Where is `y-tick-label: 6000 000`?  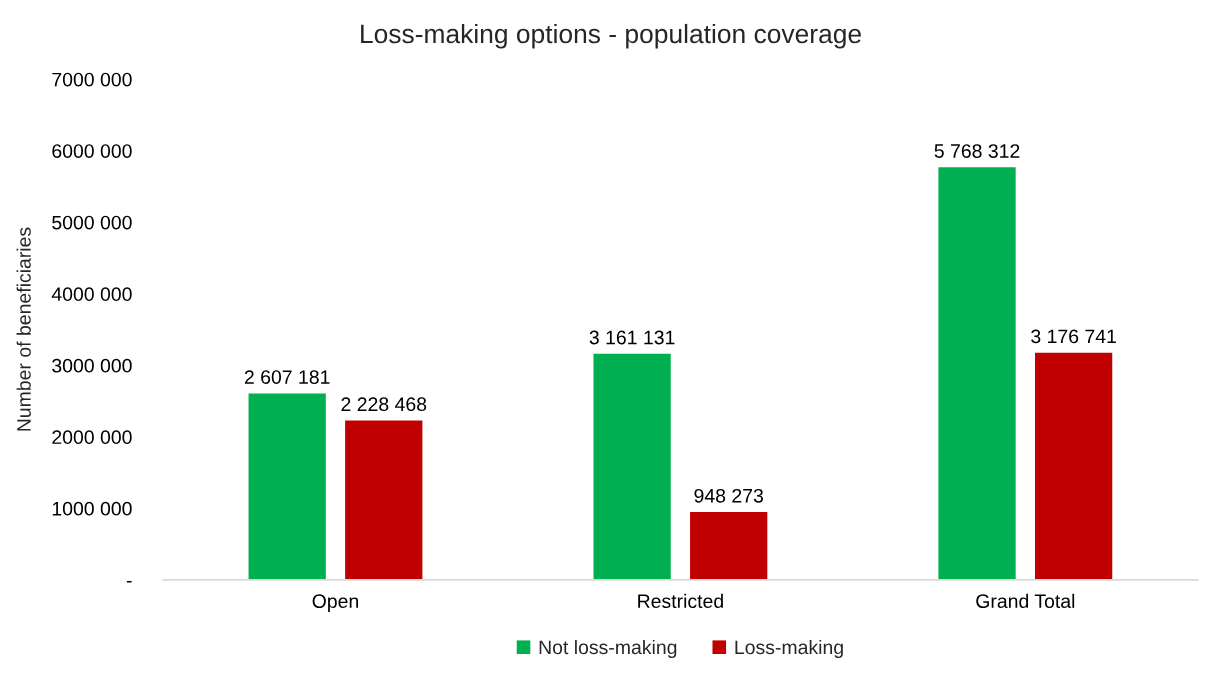
y-tick-label: 6000 000 is located at coordinates (92, 151).